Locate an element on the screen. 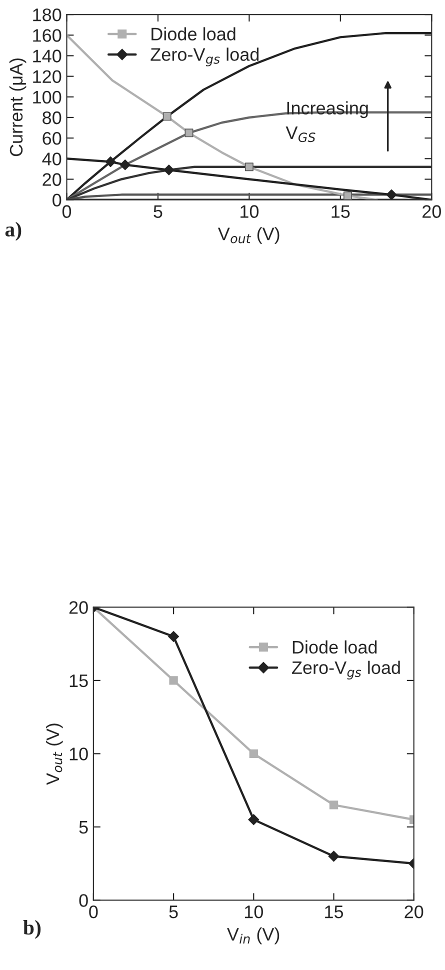 Image resolution: width=445 pixels, height=970 pixels. y-tick-label: 15 is located at coordinates (79, 681).